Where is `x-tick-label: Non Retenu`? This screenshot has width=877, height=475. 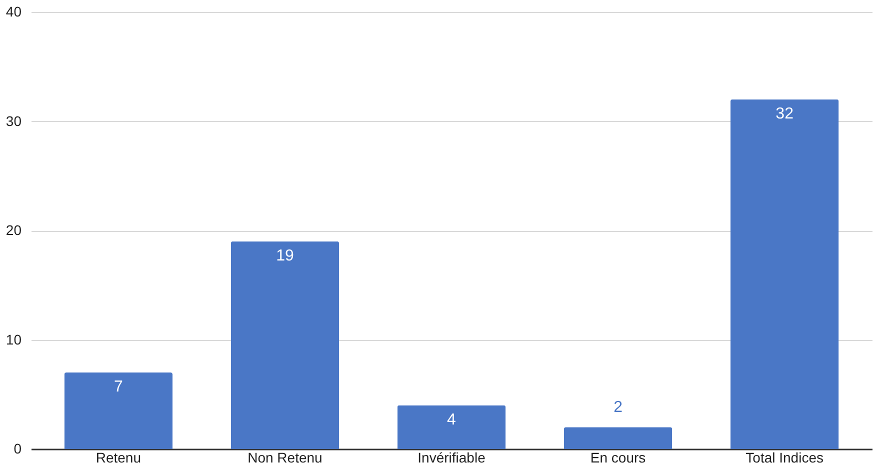
x-tick-label: Non Retenu is located at coordinates (285, 458).